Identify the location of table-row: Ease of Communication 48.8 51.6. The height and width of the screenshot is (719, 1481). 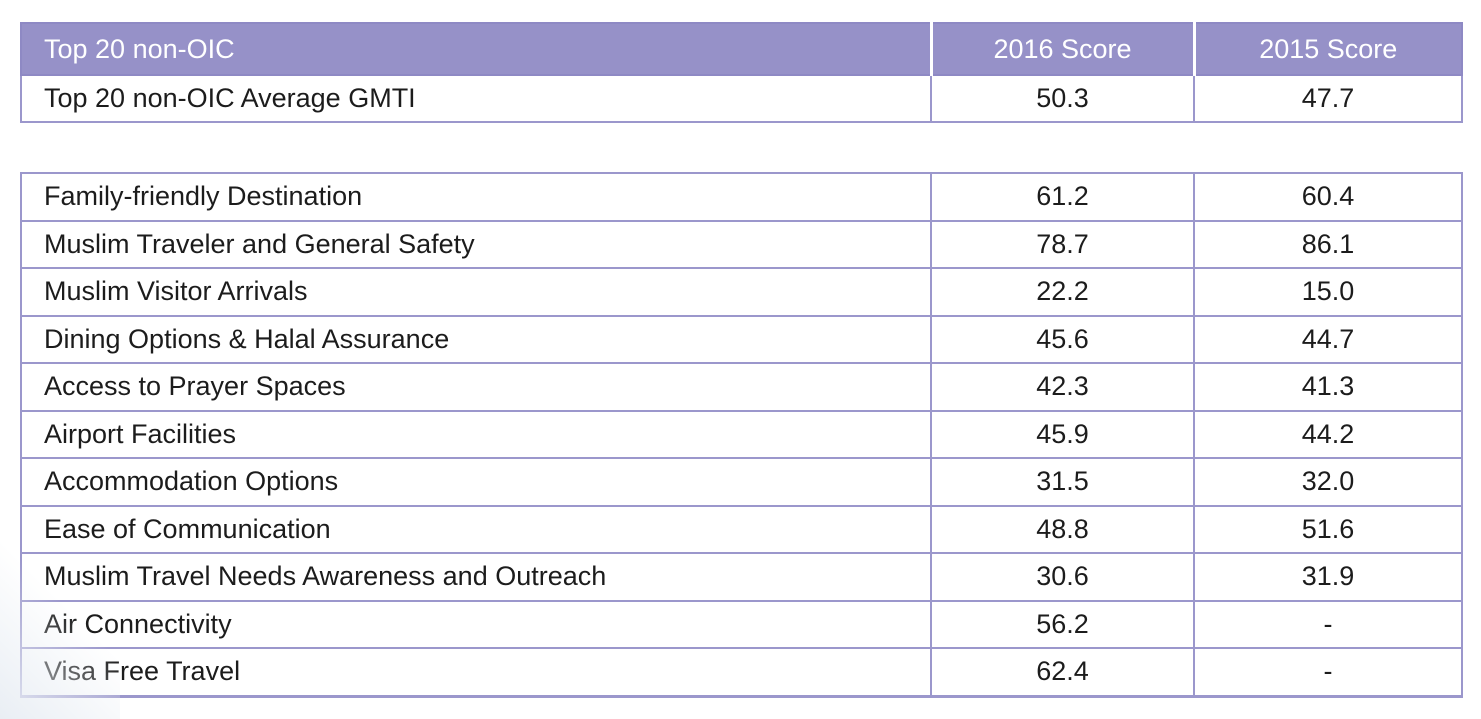
(741, 529).